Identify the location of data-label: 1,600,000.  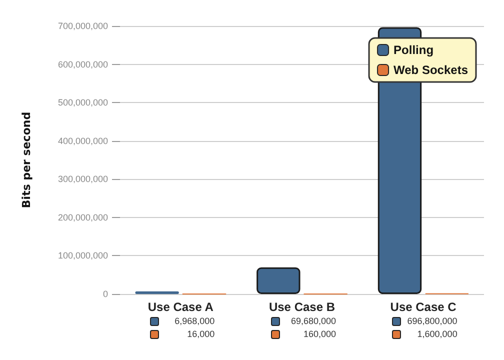
(437, 334).